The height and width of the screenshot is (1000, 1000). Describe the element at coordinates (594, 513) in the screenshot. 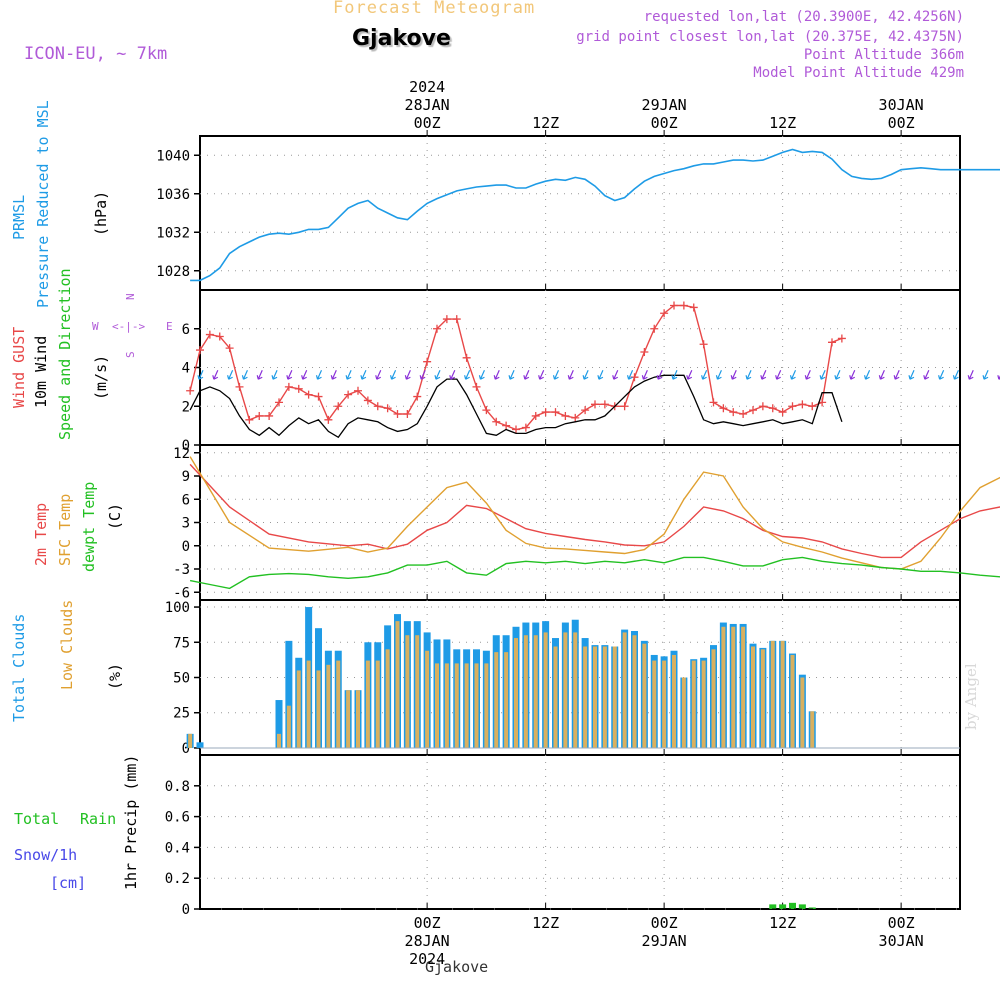

I see `temp-sfc-line` at that location.